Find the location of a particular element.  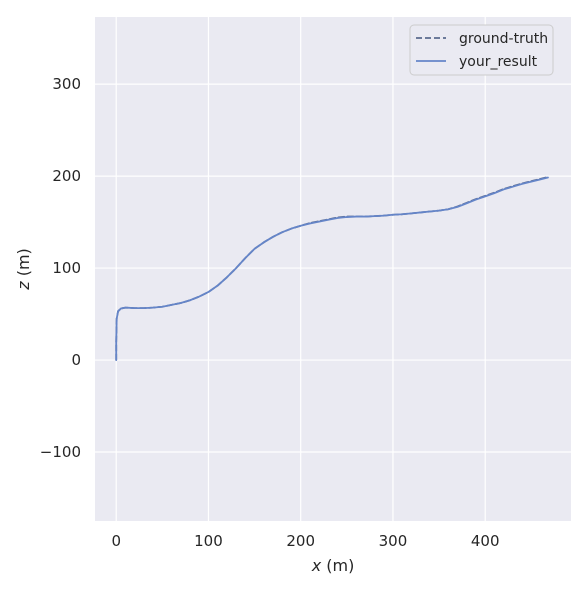

y-tick-label: 100 is located at coordinates (66, 268).